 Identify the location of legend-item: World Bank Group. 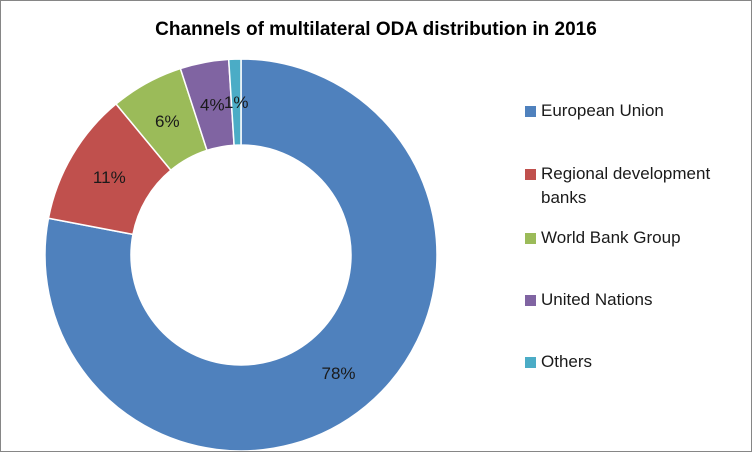
(638, 238).